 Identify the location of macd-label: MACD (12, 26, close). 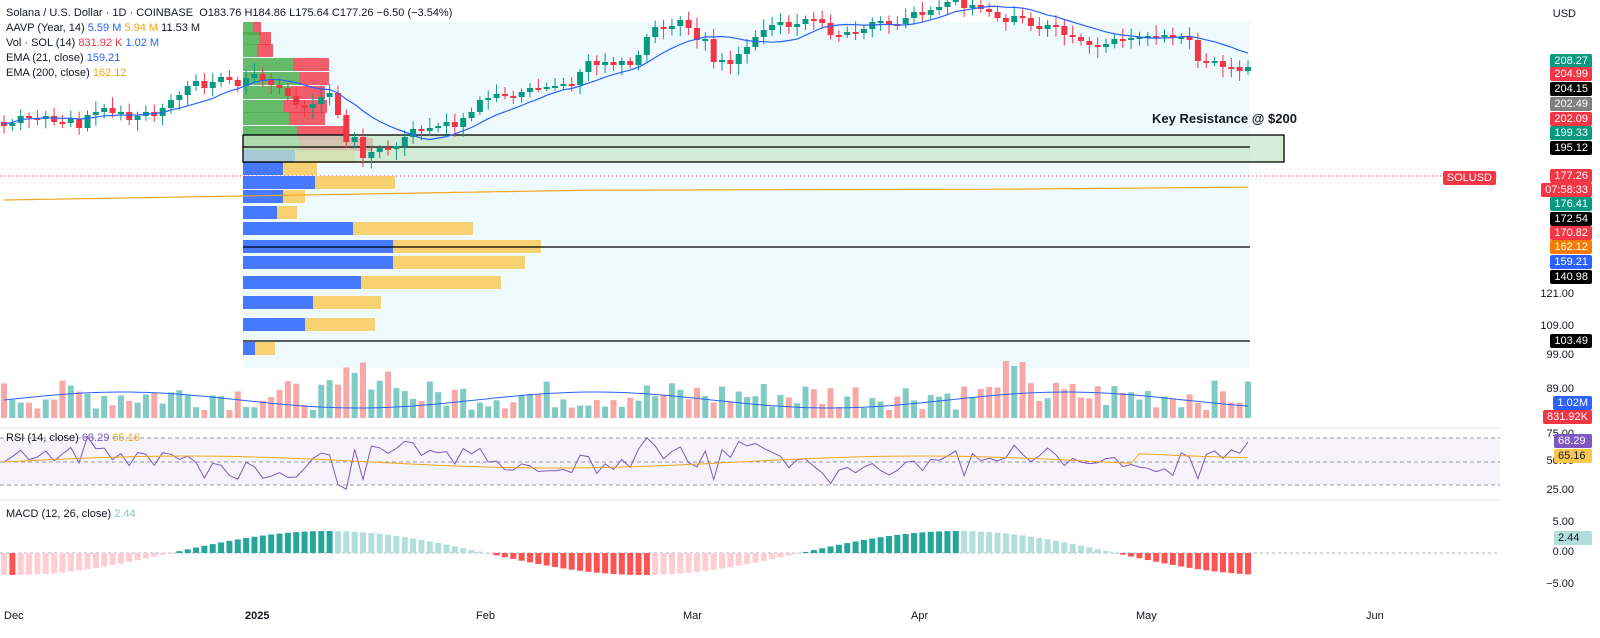
(59, 514).